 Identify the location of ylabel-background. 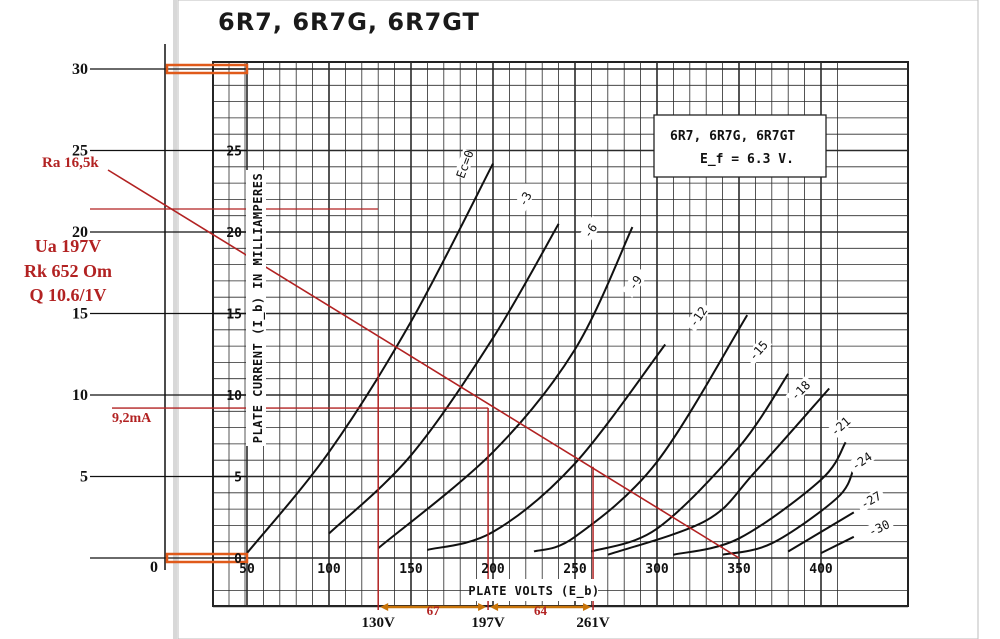
(256, 308).